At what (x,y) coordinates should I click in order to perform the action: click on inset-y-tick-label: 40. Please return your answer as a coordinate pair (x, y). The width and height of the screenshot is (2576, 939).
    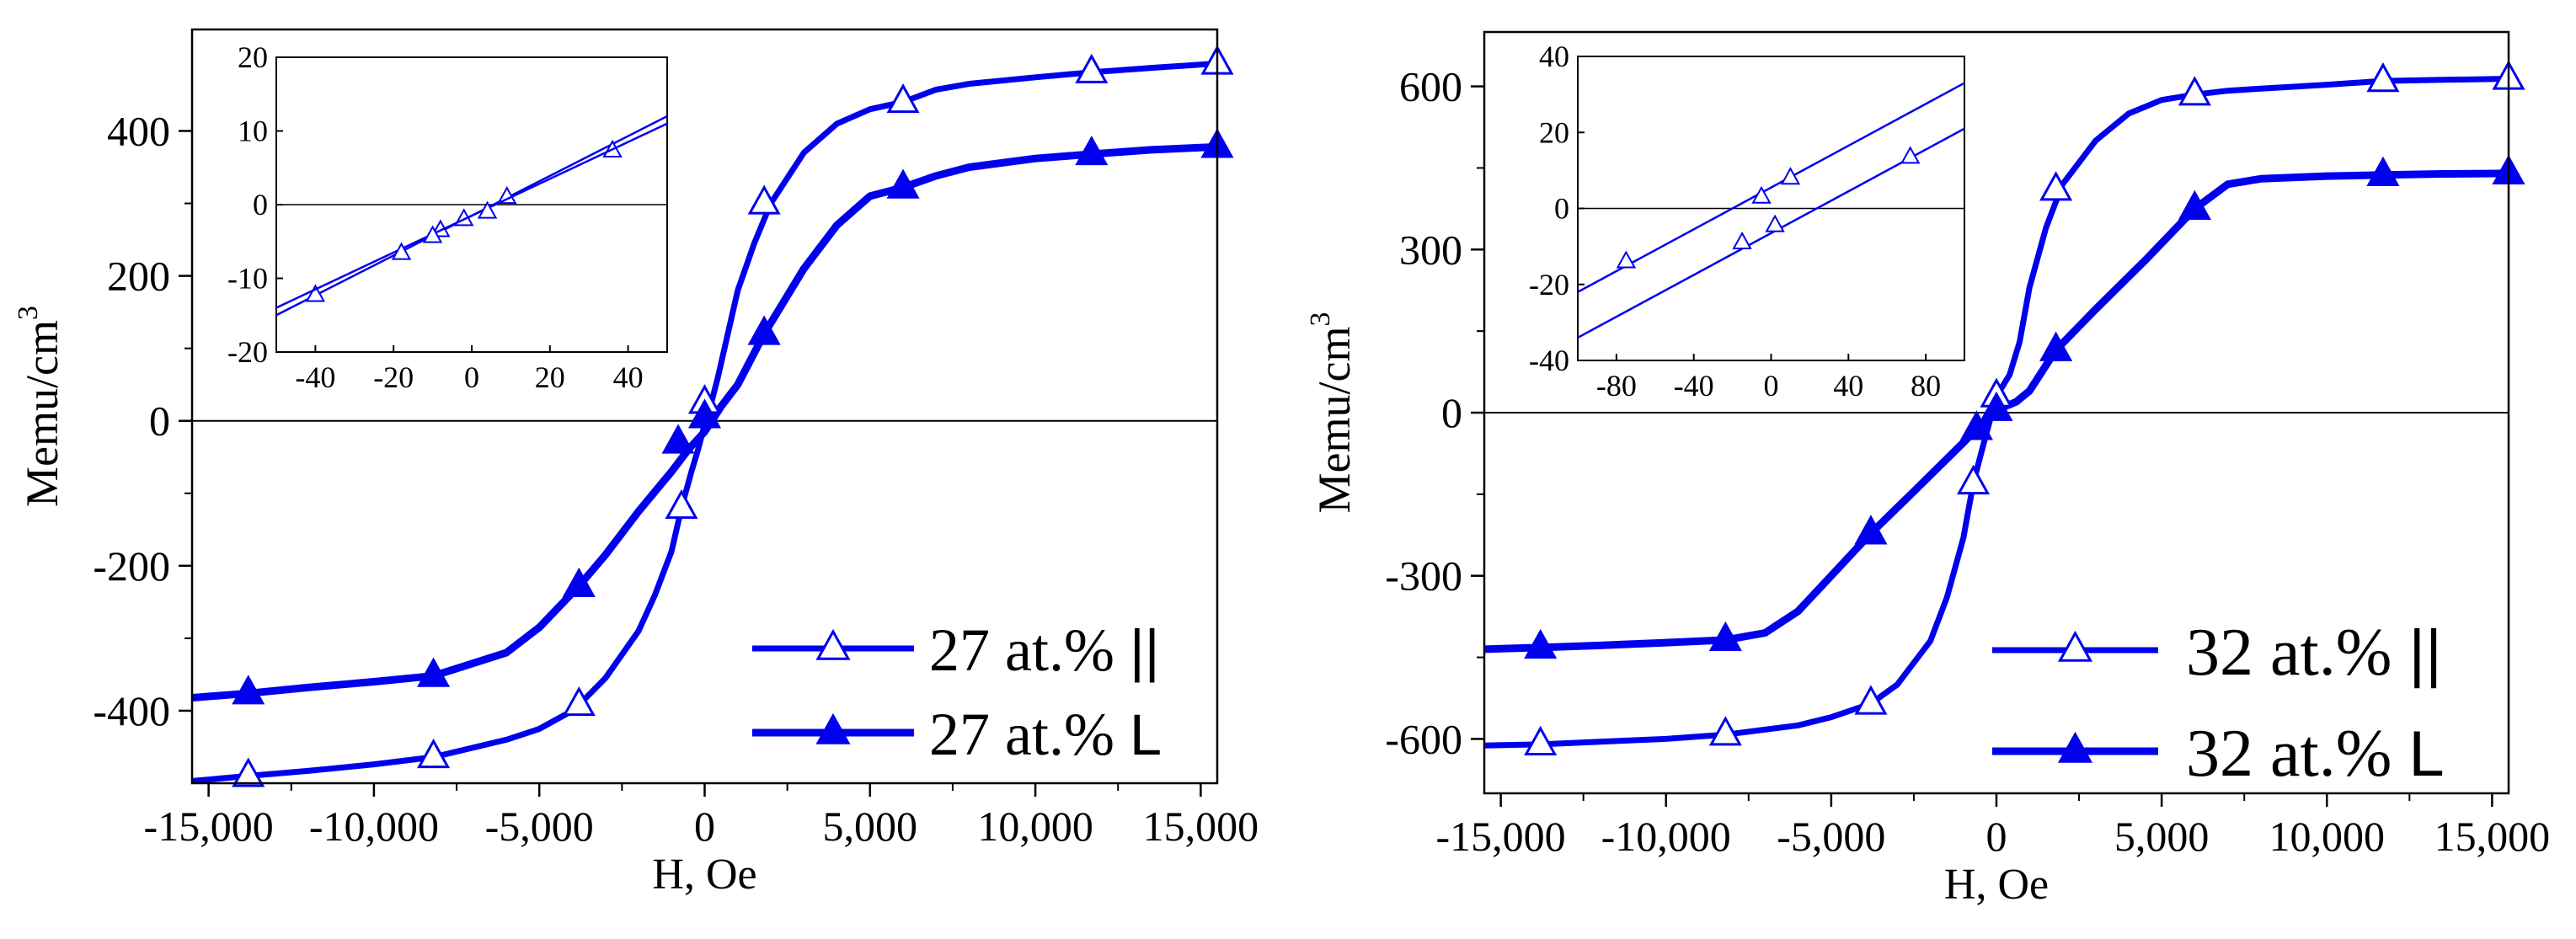
    Looking at the image, I should click on (1554, 57).